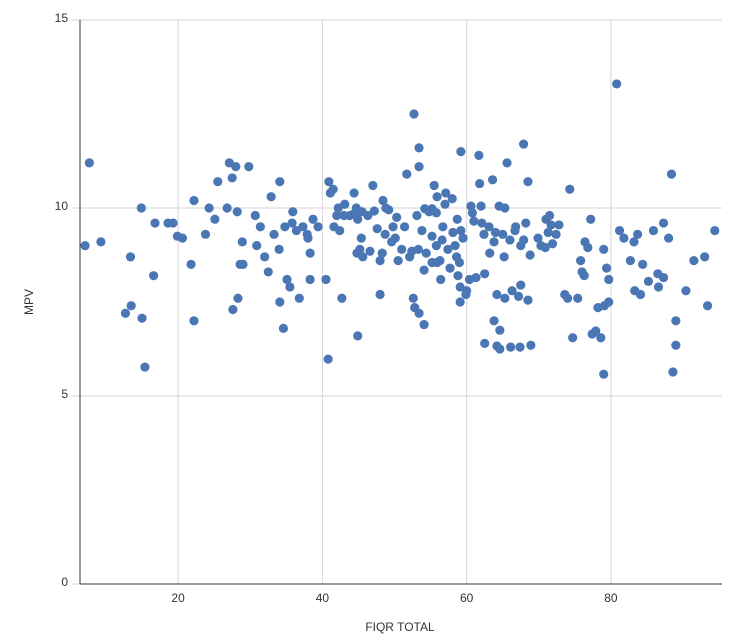 Image resolution: width=750 pixels, height=641 pixels. What do you see at coordinates (611, 598) in the screenshot?
I see `x-tick-label: 80` at bounding box center [611, 598].